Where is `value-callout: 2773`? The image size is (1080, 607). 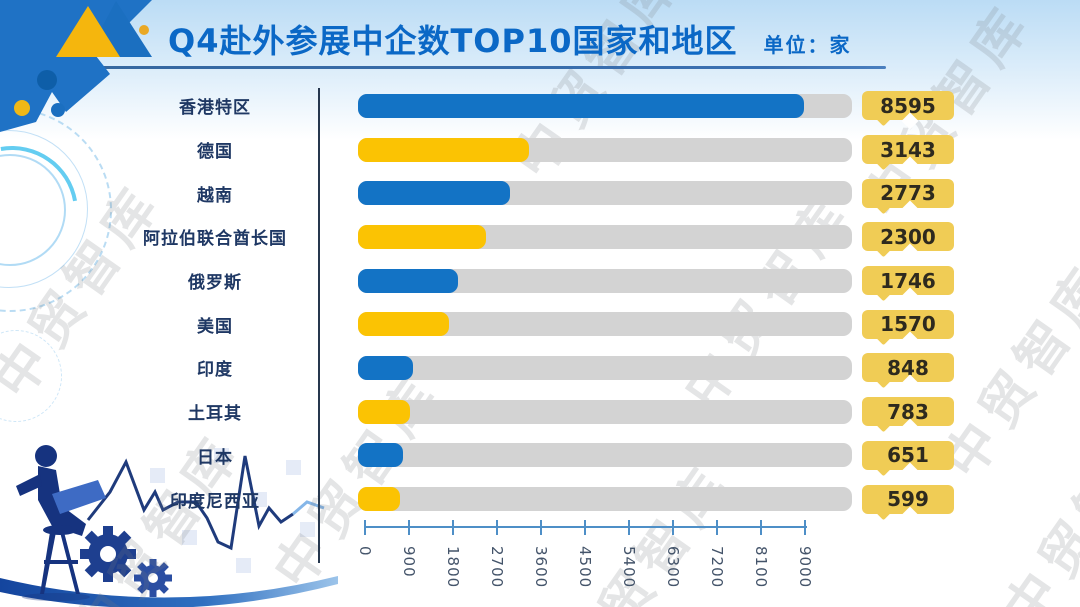
value-callout: 2773 is located at coordinates (908, 198).